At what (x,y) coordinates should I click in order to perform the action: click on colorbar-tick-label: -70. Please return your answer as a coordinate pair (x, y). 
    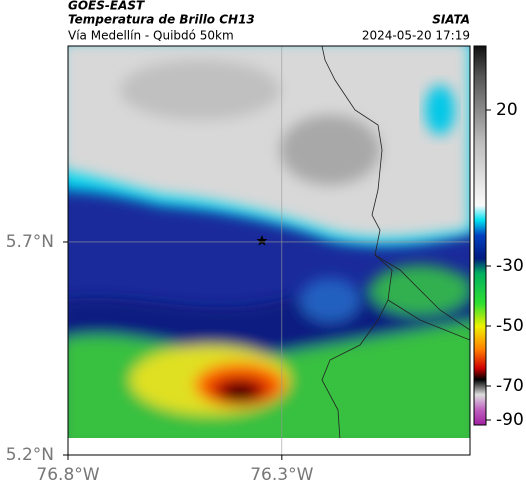
    Looking at the image, I should click on (510, 386).